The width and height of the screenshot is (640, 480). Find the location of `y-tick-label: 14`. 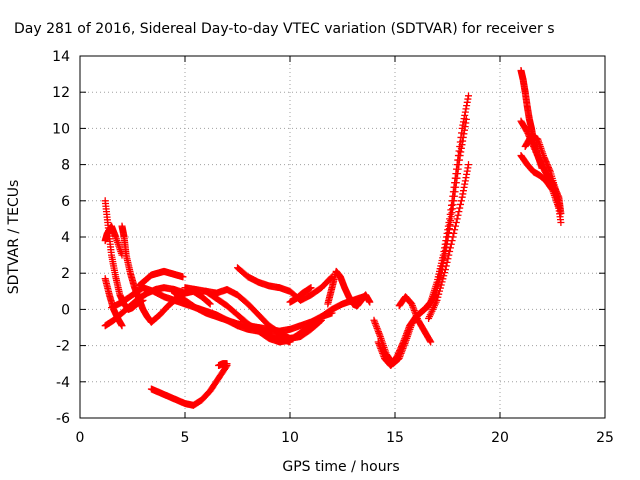

y-tick-label: 14 is located at coordinates (61, 57).